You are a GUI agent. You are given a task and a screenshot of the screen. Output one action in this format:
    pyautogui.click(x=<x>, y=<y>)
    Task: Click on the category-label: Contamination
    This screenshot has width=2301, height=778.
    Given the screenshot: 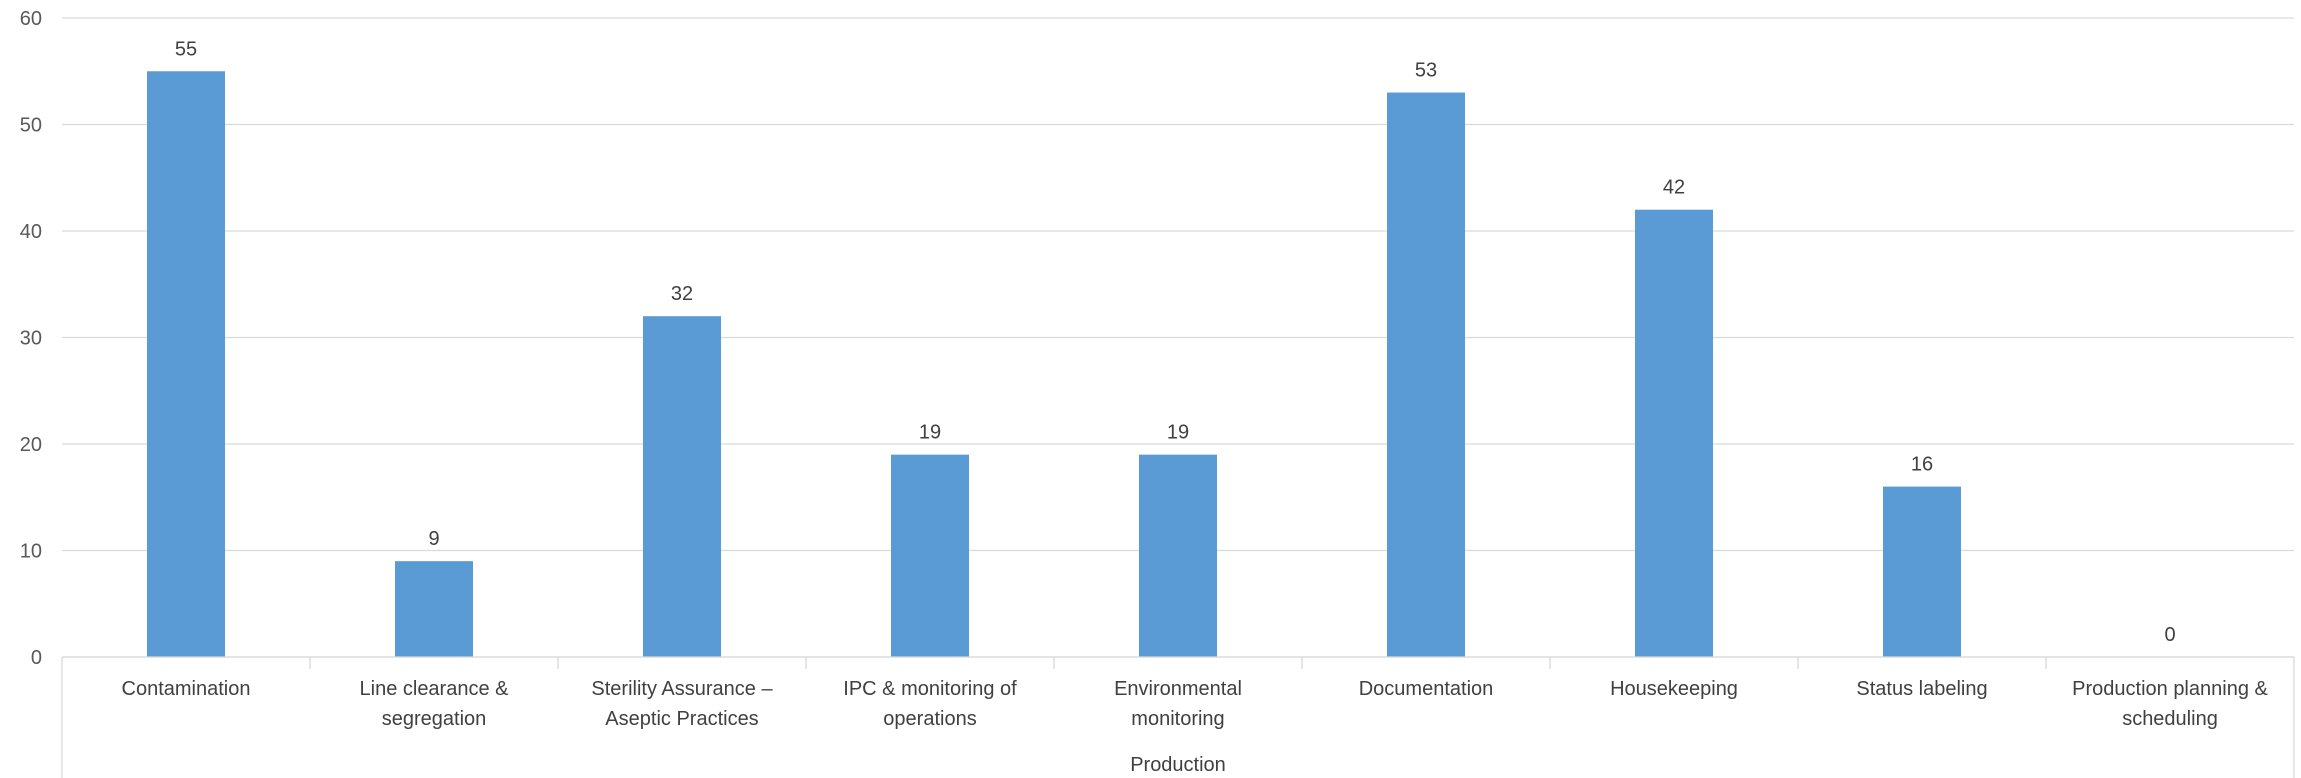 What is the action you would take?
    pyautogui.click(x=186, y=689)
    